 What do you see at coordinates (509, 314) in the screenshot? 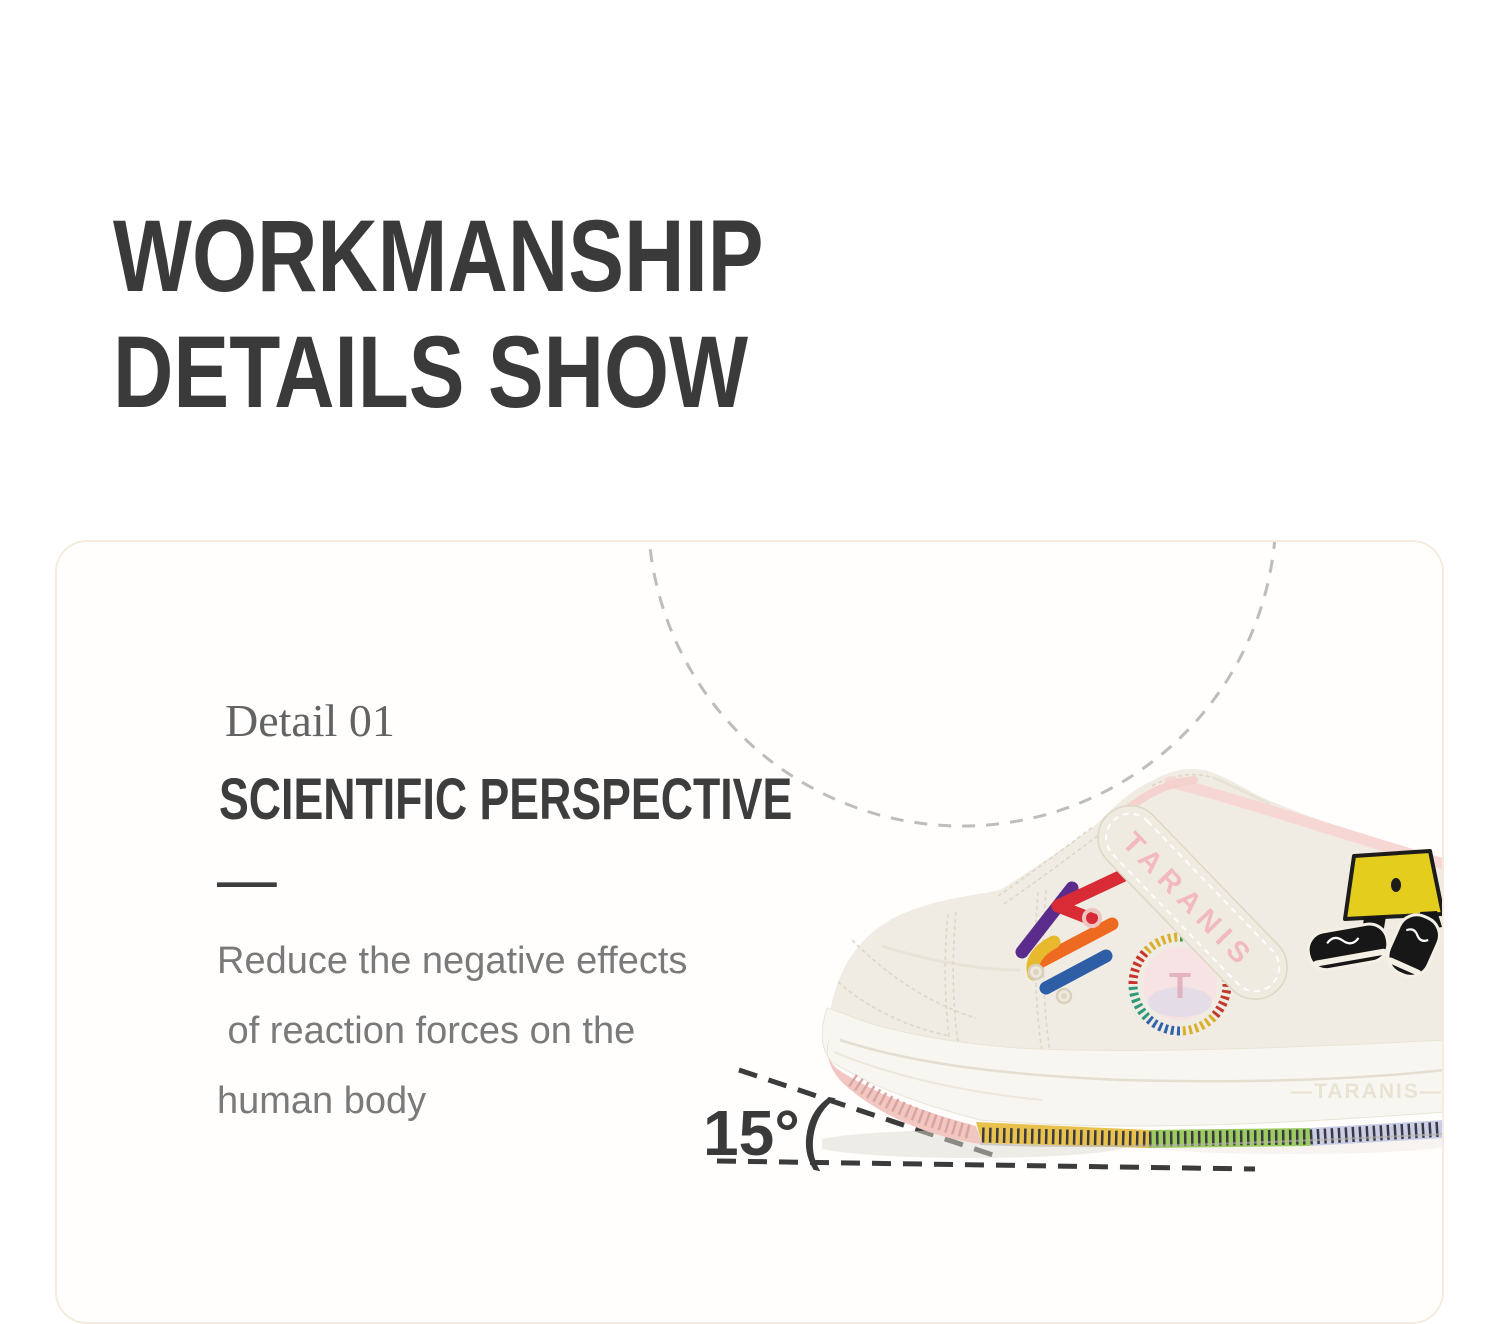
I see `page-title: WORKMANSHIP DETAILS SHOW` at bounding box center [509, 314].